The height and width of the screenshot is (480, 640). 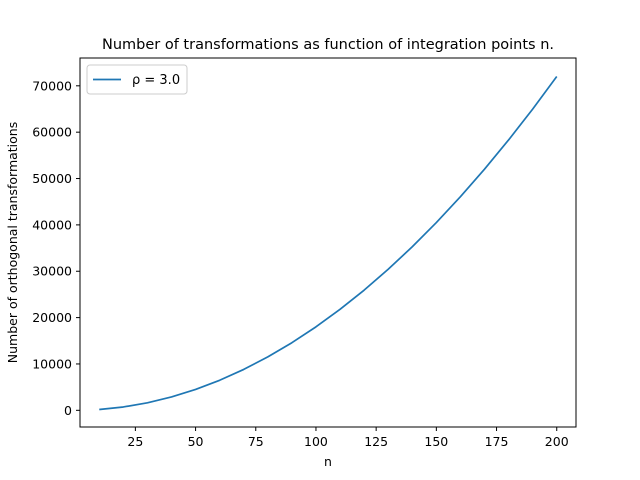 I want to click on x-tick-label: 150, so click(x=436, y=441).